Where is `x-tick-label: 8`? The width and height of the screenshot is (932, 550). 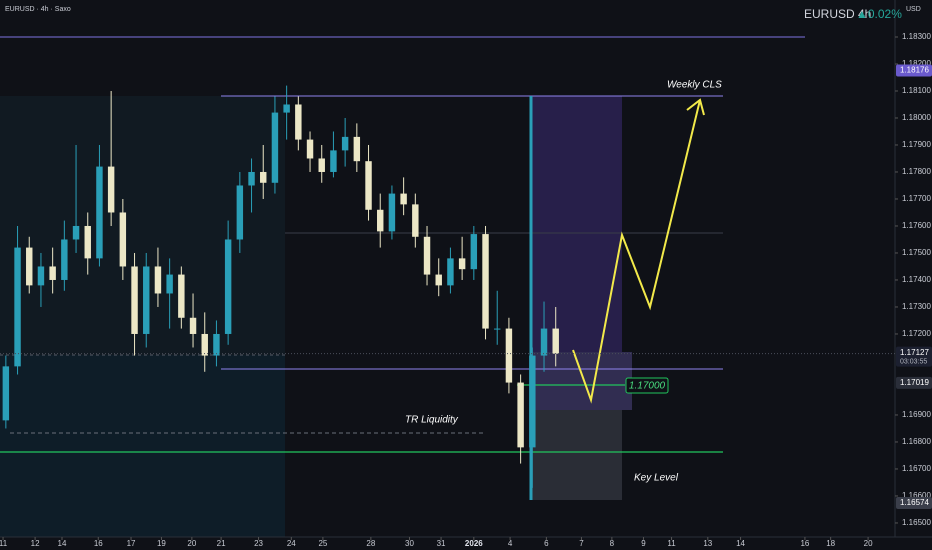 x-tick-label: 8 is located at coordinates (612, 543).